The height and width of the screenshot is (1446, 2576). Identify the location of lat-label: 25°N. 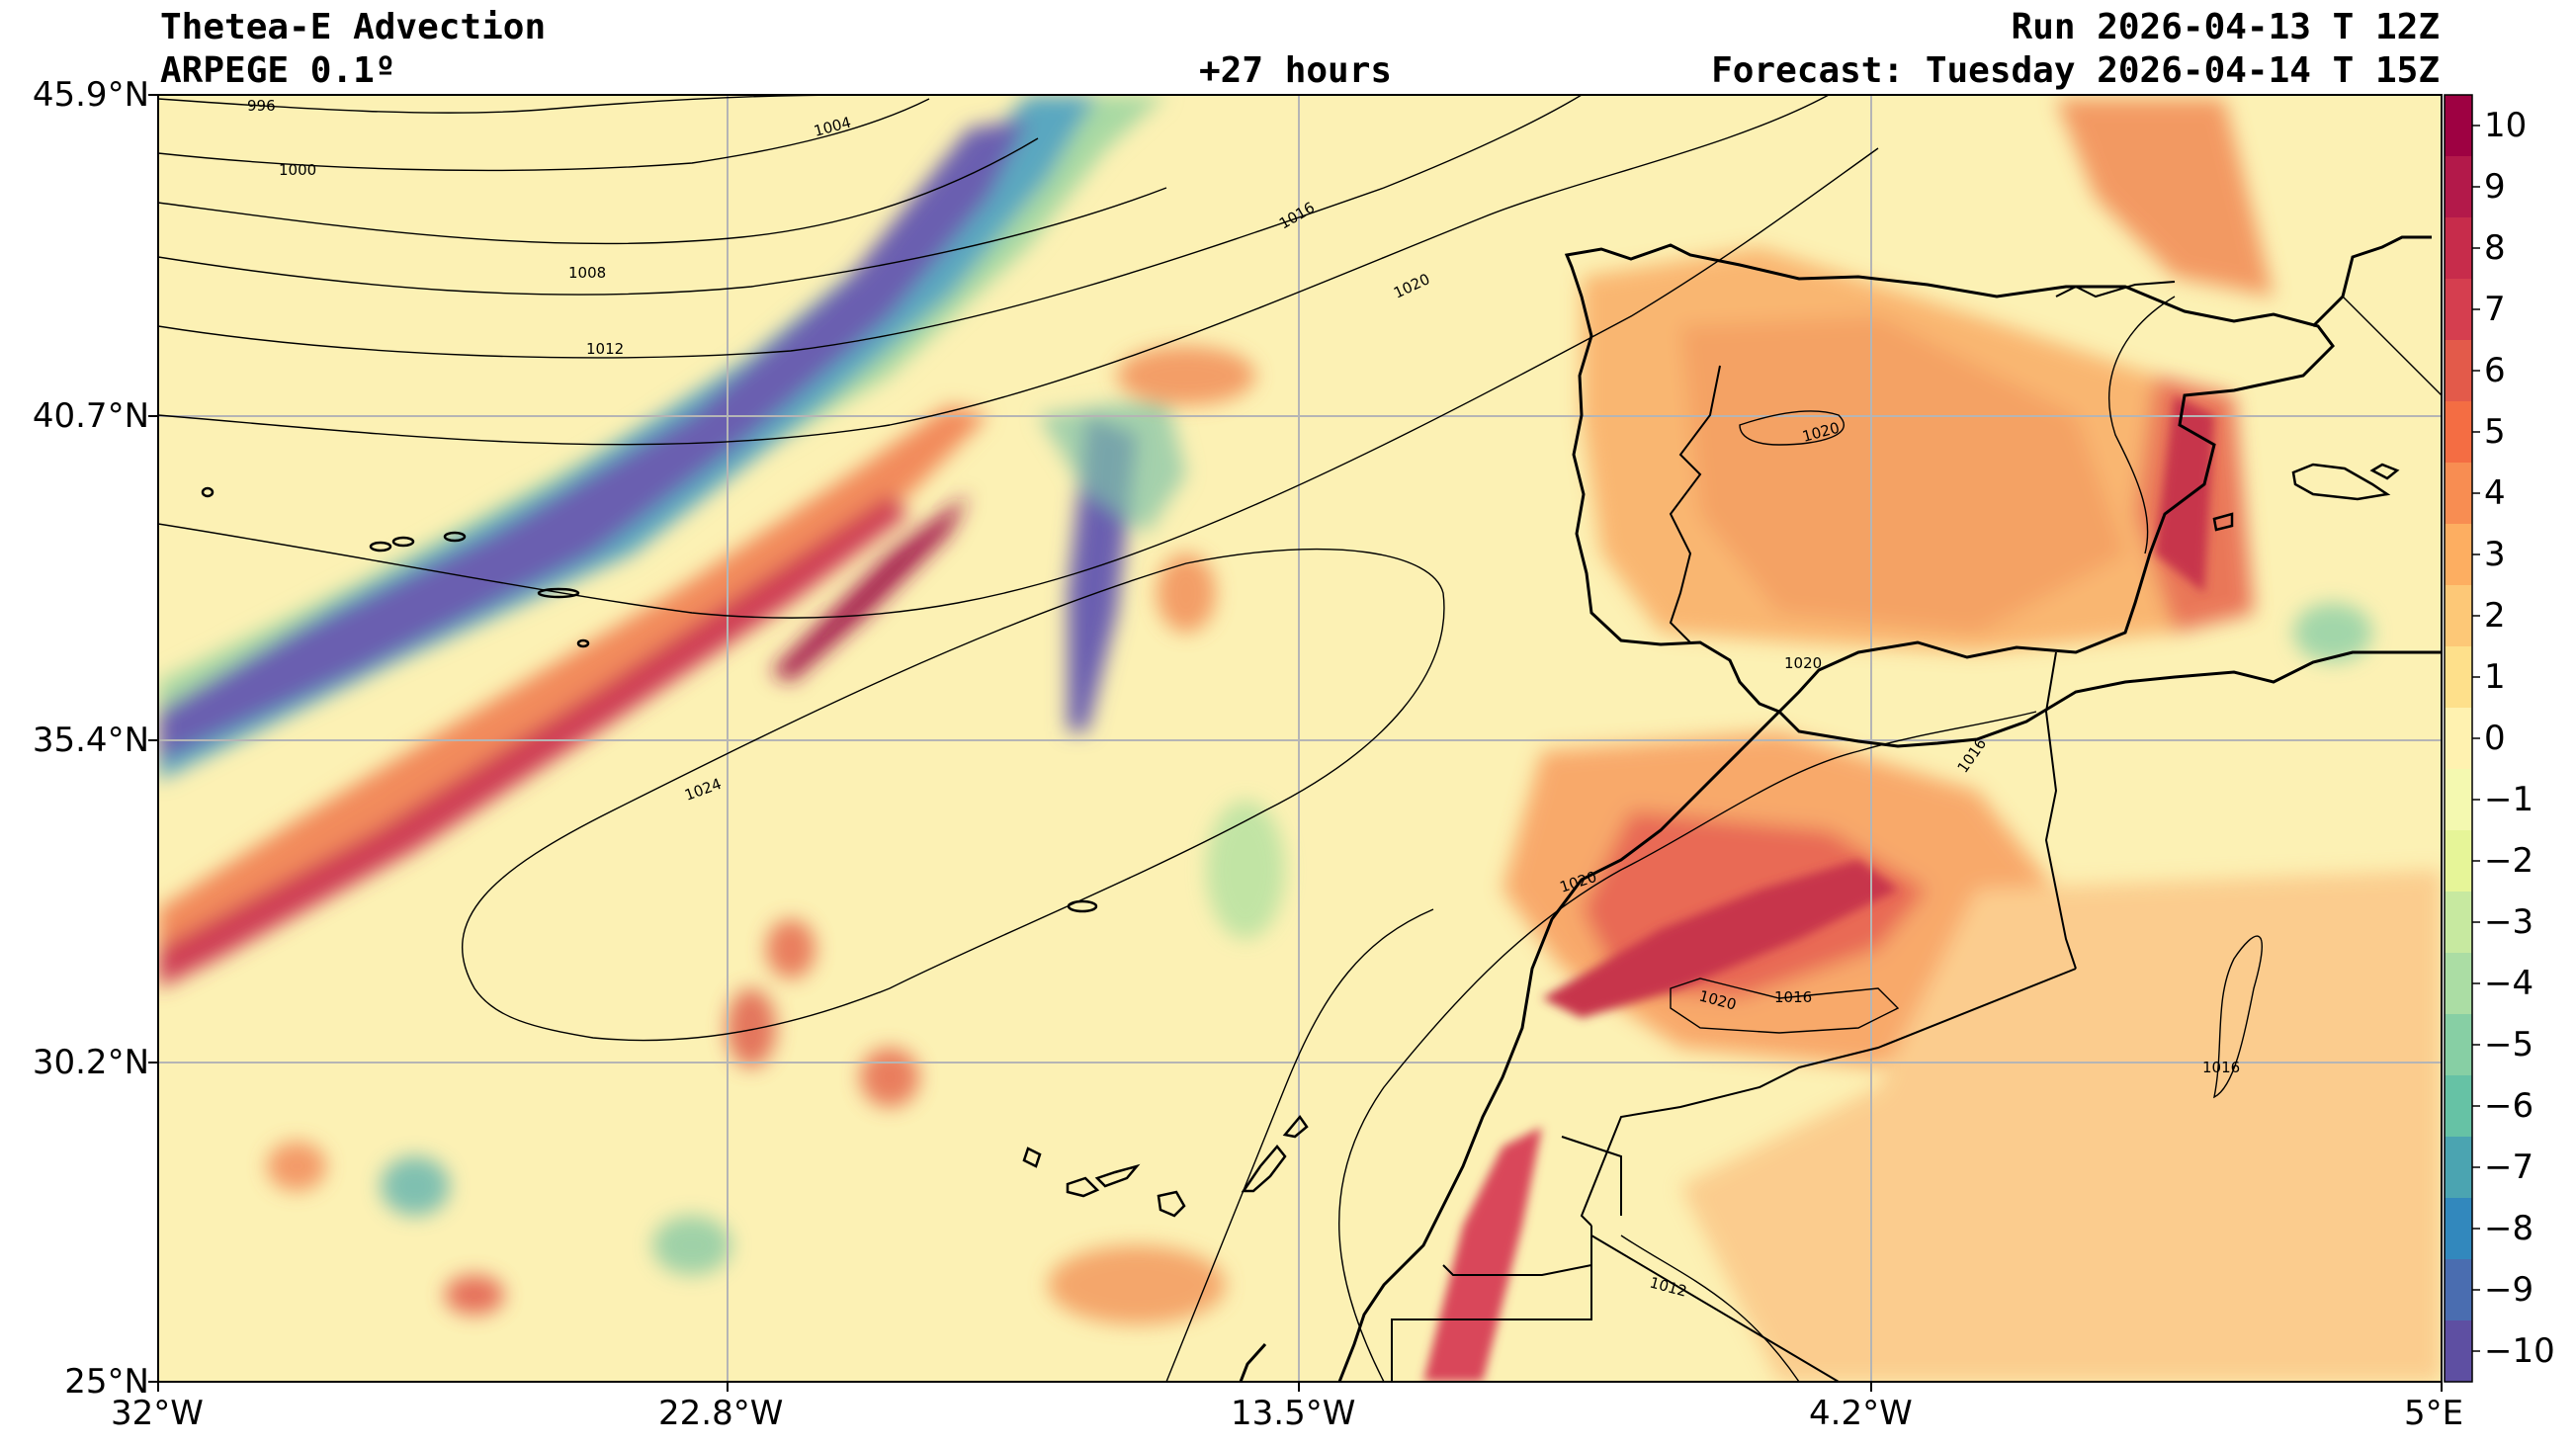
(106, 1382).